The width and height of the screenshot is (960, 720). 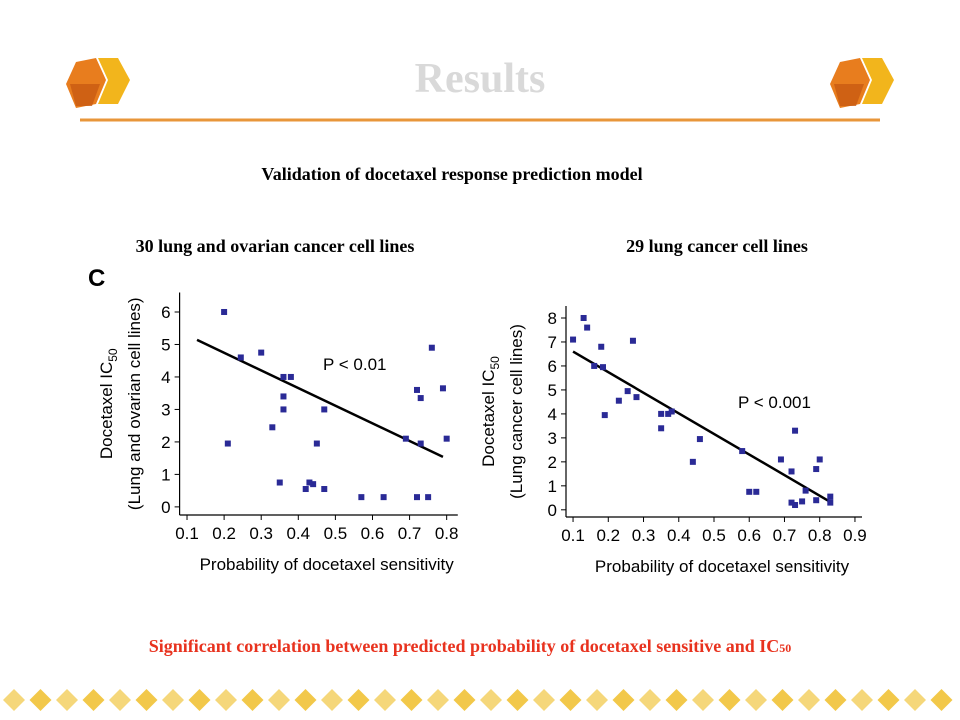 What do you see at coordinates (774, 402) in the screenshot?
I see `annotation: P < 0.001` at bounding box center [774, 402].